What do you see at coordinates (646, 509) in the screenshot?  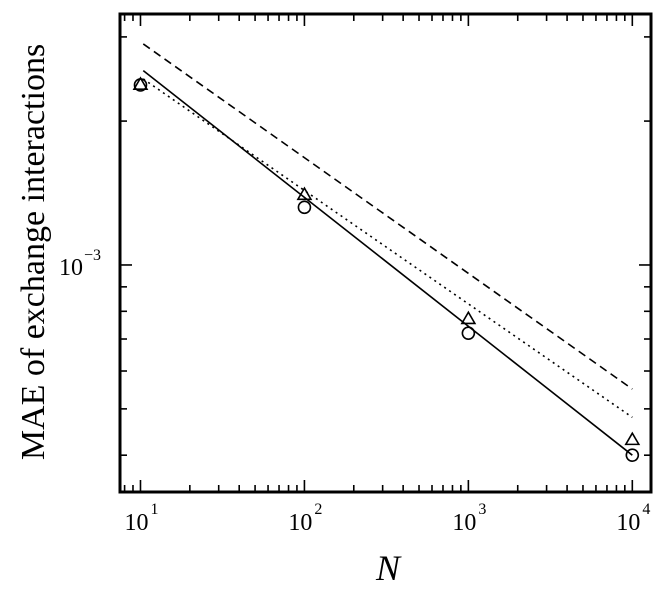 I see `x-tick-exponent: 4` at bounding box center [646, 509].